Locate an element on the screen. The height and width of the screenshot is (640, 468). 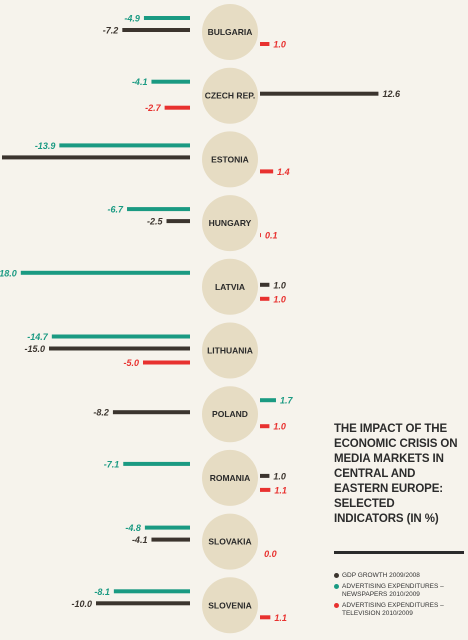
country-label-czech-rep: CZECH REP. is located at coordinates (230, 96).